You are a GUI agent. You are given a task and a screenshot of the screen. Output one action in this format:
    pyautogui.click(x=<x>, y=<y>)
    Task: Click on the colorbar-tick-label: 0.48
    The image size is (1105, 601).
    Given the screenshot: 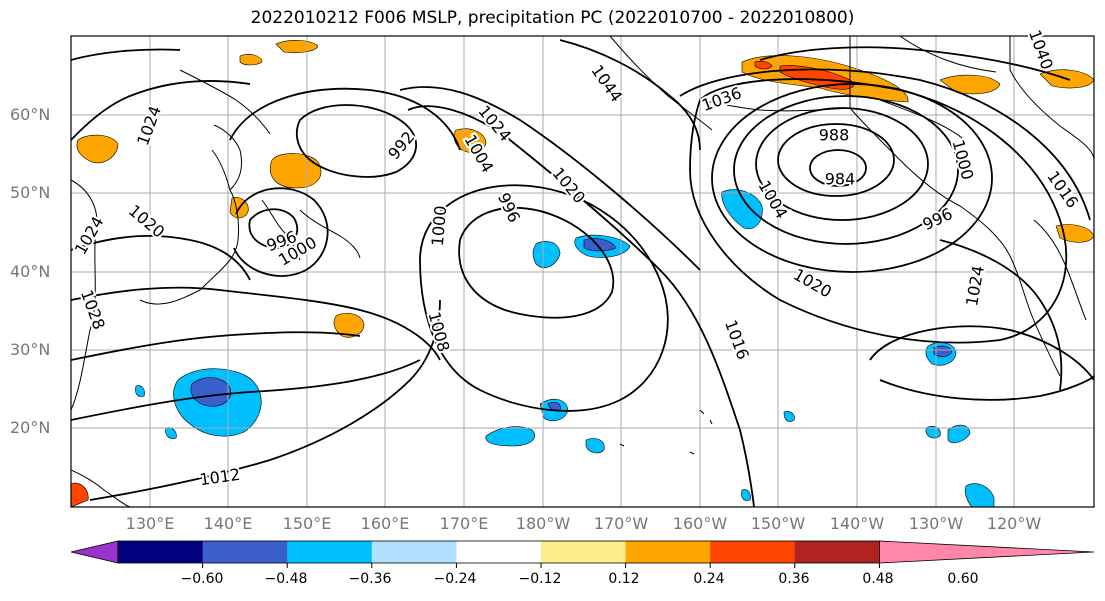 What is the action you would take?
    pyautogui.click(x=878, y=579)
    